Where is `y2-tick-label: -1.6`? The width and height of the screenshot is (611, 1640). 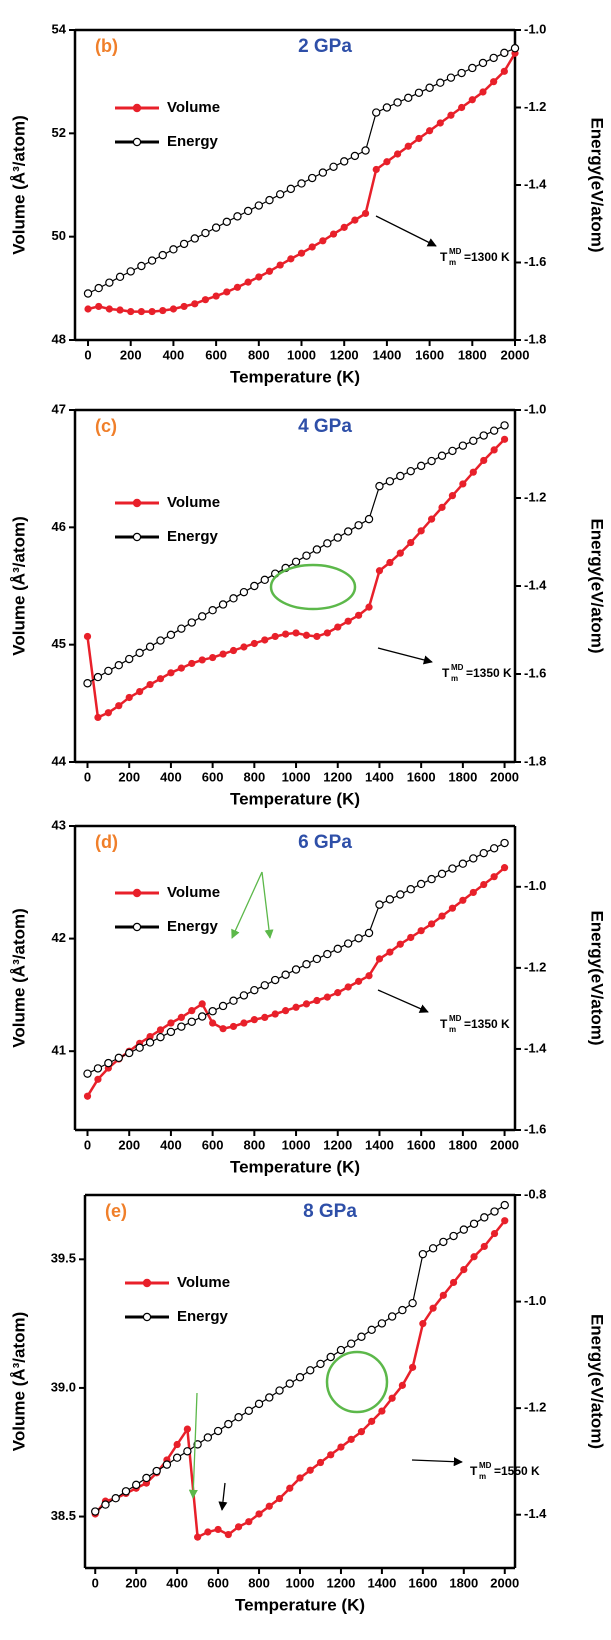 y2-tick-label: -1.6 is located at coordinates (535, 261).